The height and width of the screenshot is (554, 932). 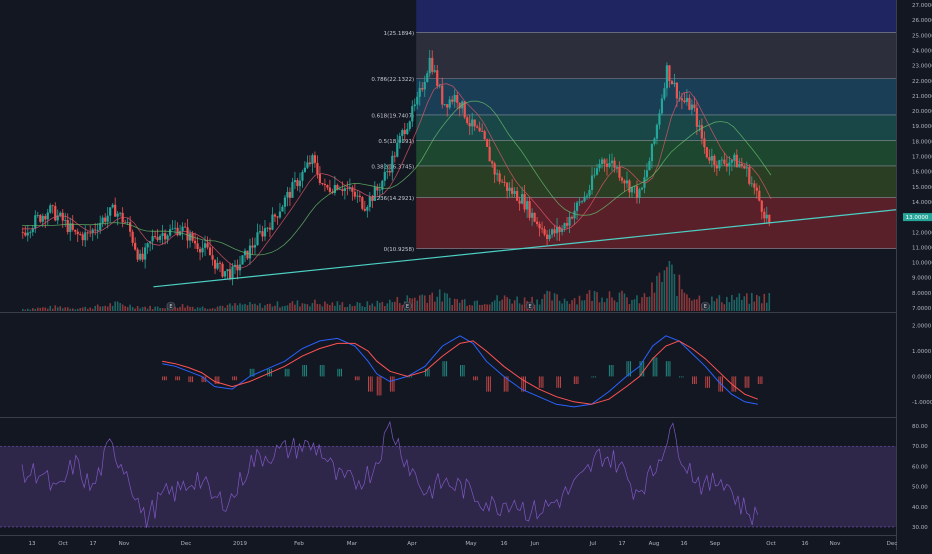 I want to click on earnings-marker-label: E, so click(x=407, y=307).